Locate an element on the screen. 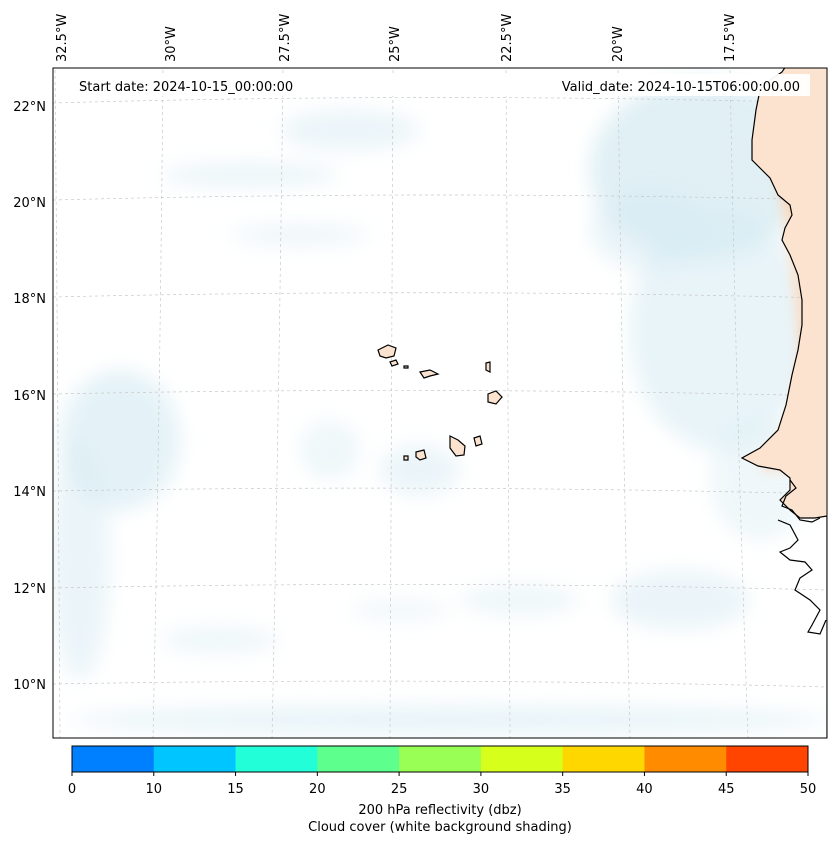 This screenshot has height=843, width=837. west-africa-coast-detail is located at coordinates (802, 557).